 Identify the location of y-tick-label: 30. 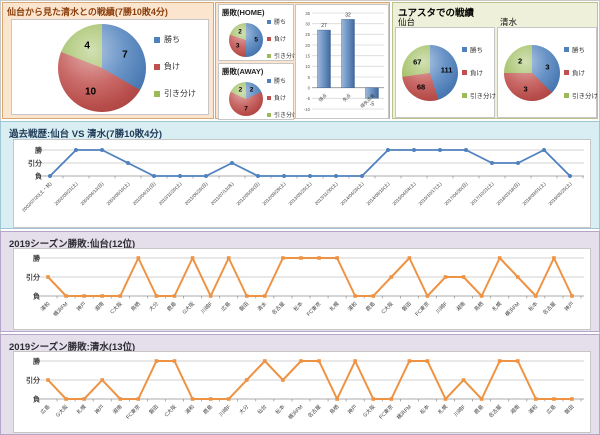
(307, 23).